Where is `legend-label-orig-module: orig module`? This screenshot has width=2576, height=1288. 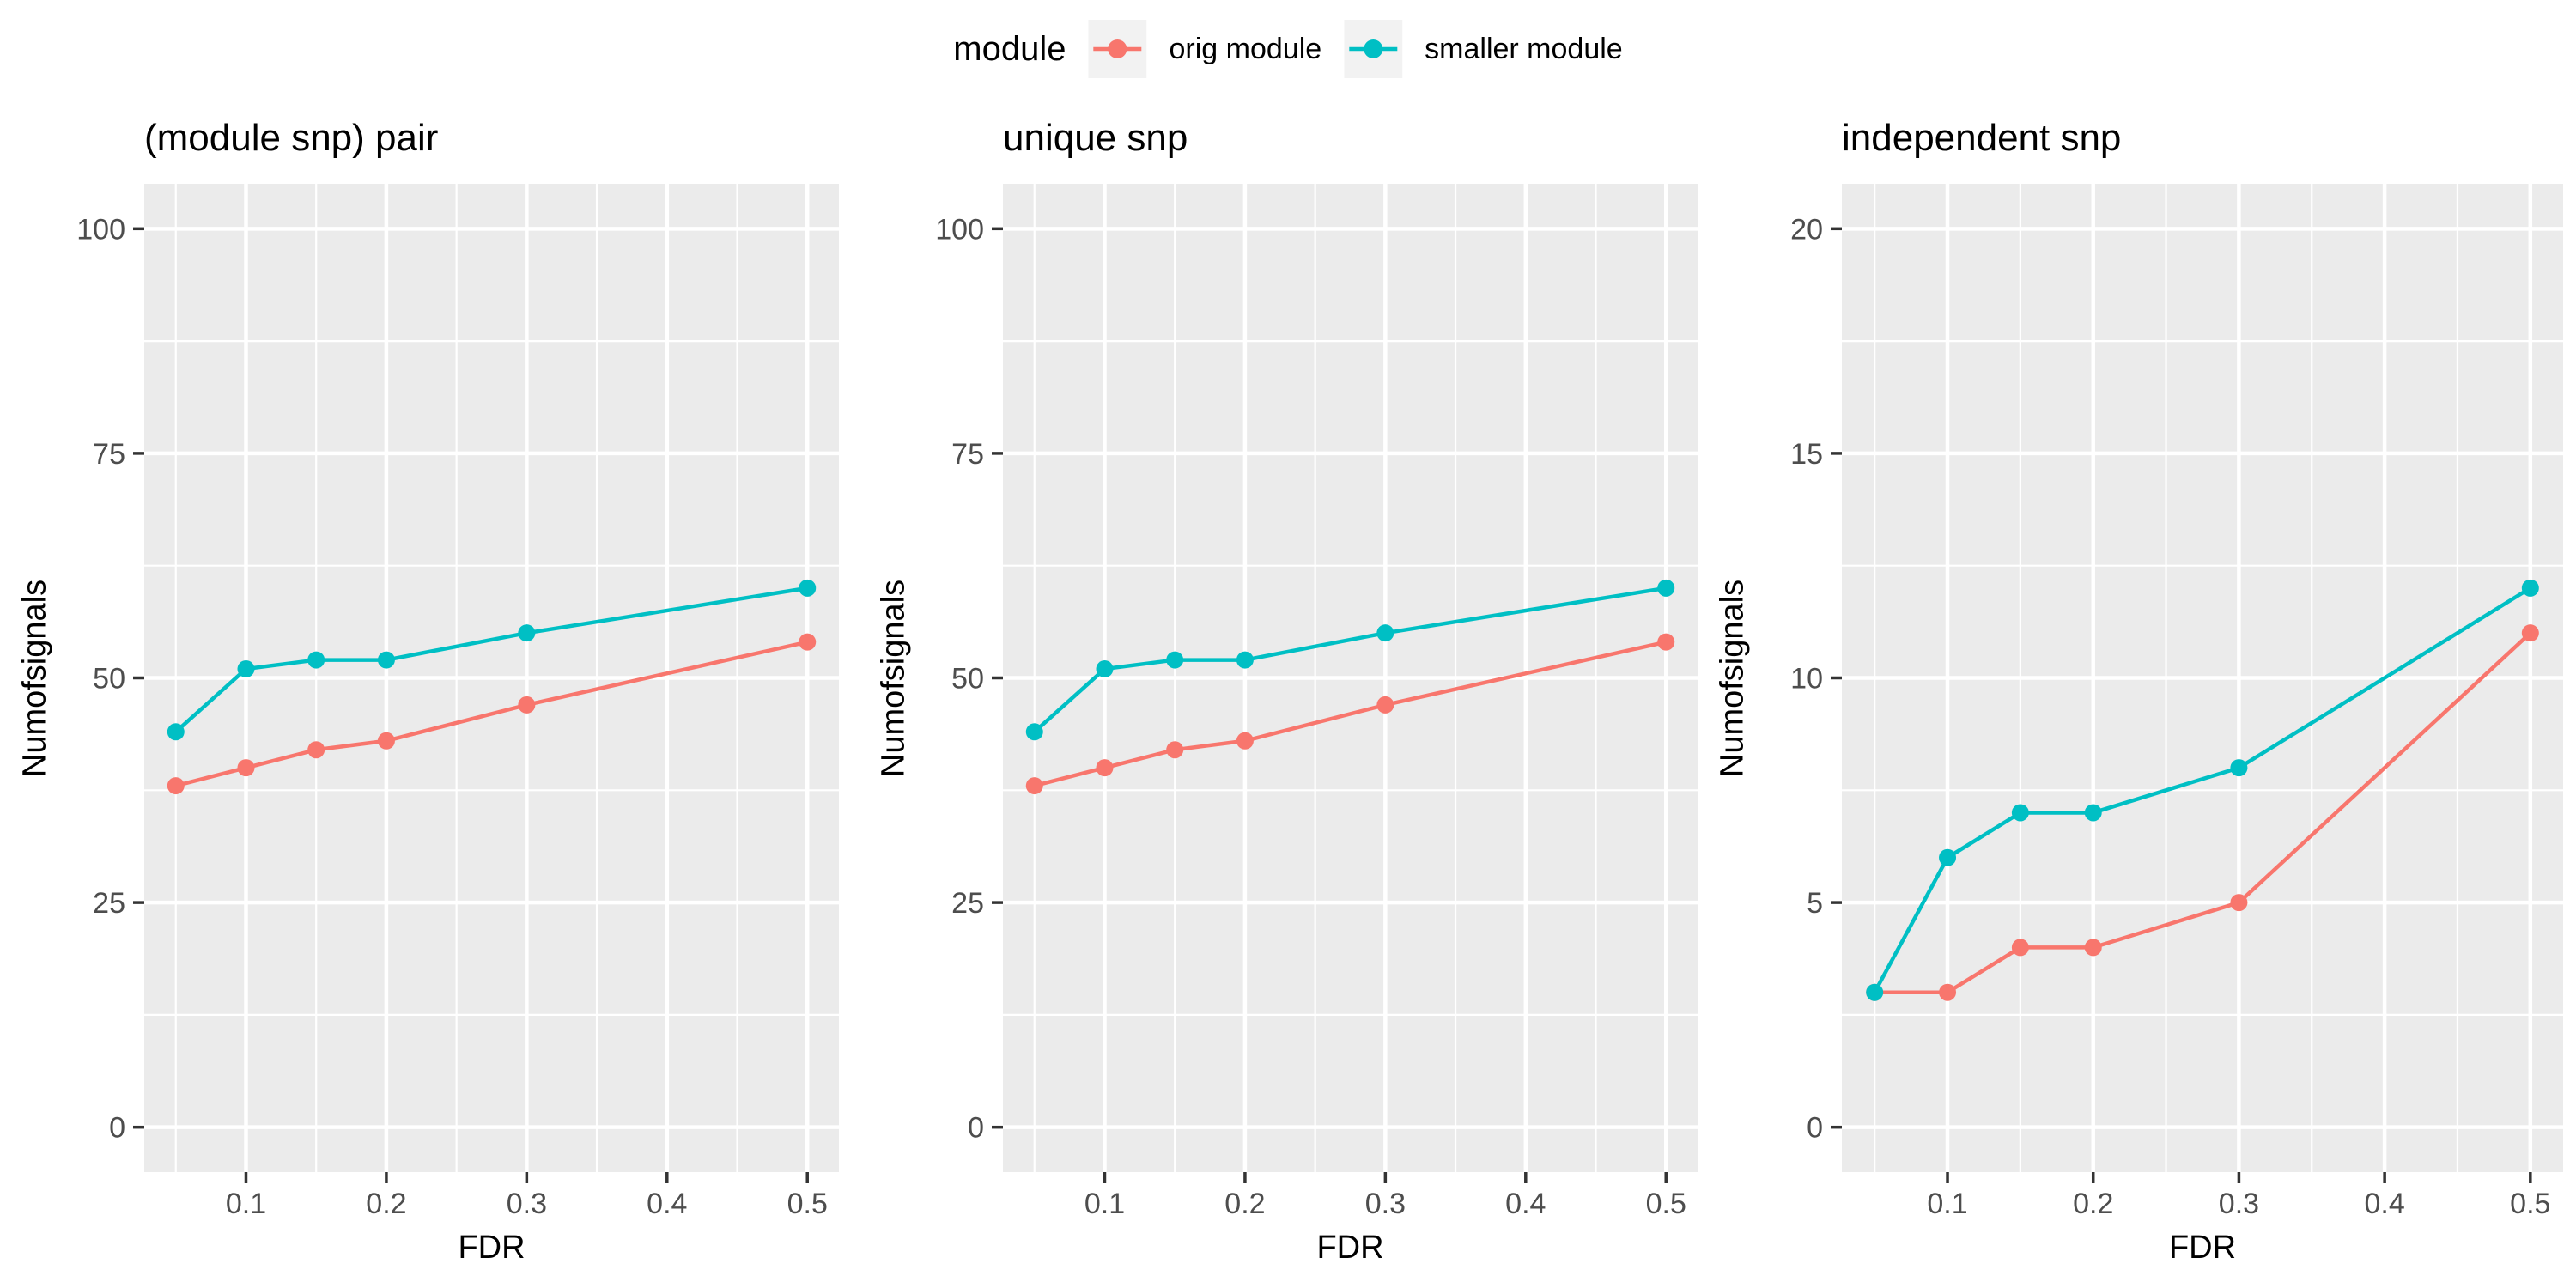 legend-label-orig-module: orig module is located at coordinates (1246, 48).